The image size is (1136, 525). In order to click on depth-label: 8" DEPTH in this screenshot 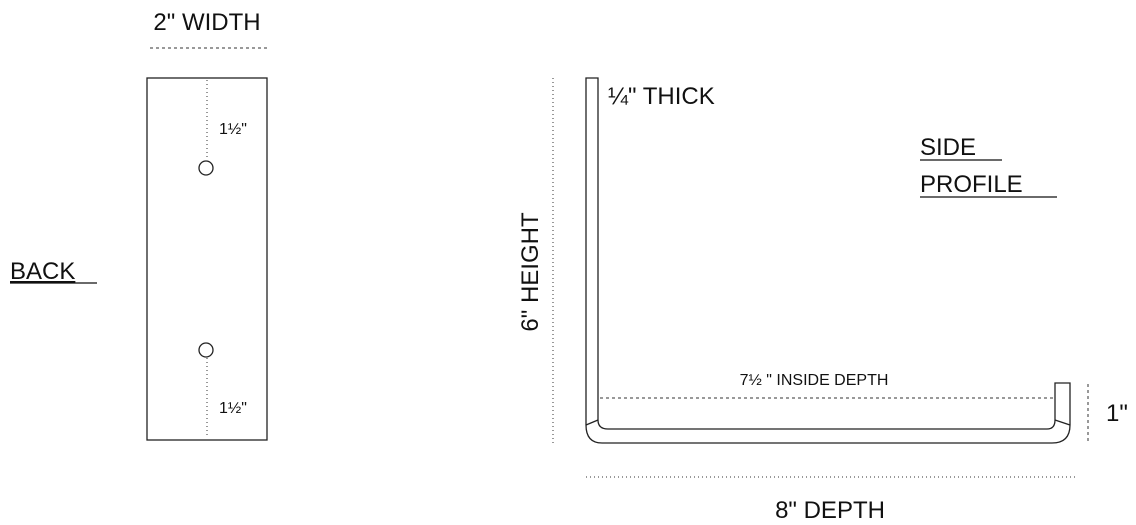, I will do `click(830, 510)`.